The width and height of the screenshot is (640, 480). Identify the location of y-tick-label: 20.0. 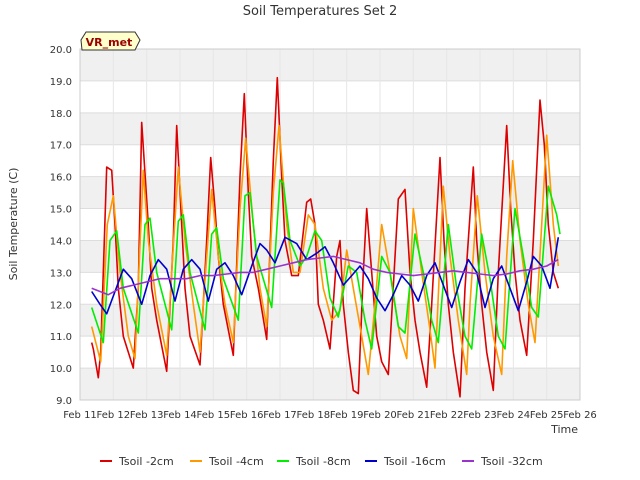
(61, 50).